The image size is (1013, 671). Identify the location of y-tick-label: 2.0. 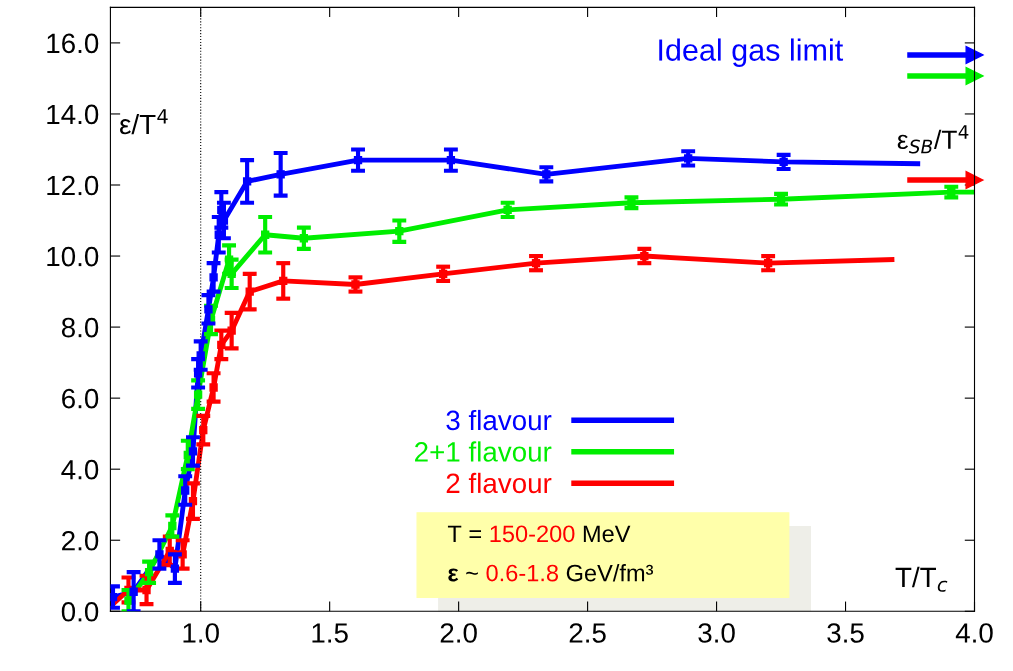
(80, 540).